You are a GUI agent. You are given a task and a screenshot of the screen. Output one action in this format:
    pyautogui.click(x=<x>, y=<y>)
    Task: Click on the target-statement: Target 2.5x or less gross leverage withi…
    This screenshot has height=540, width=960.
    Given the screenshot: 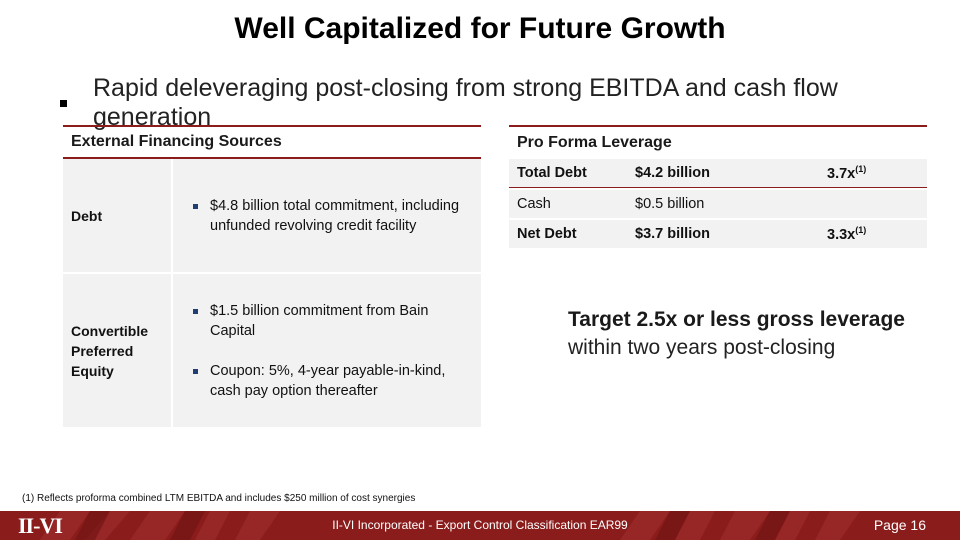 What is the action you would take?
    pyautogui.click(x=736, y=334)
    